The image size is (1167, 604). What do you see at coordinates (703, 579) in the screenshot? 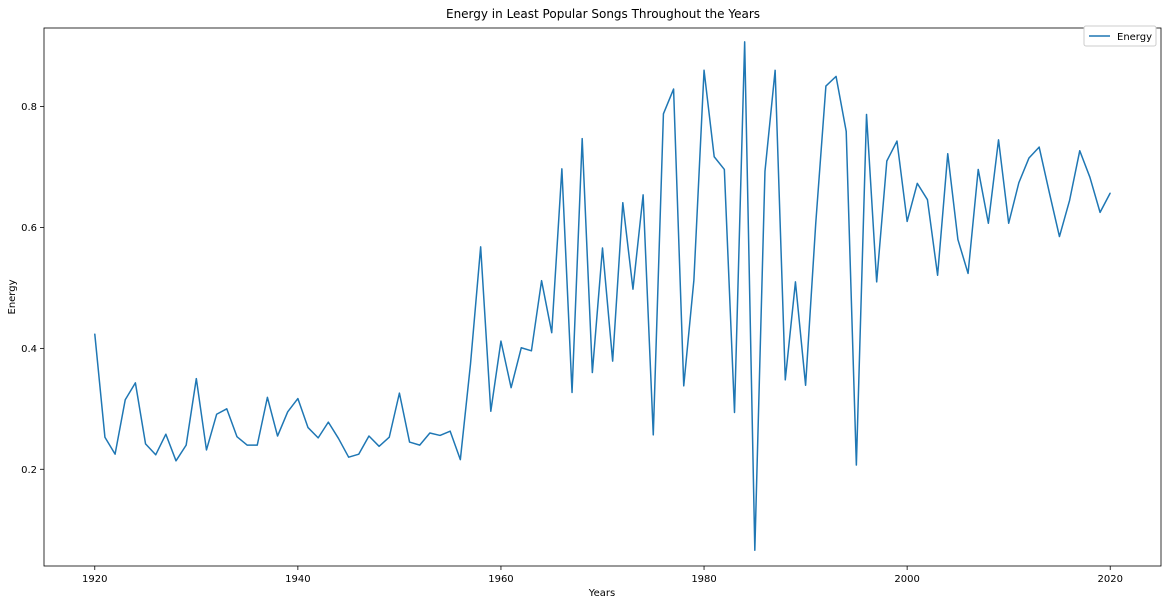
I see `x-tick-label: 1980` at bounding box center [703, 579].